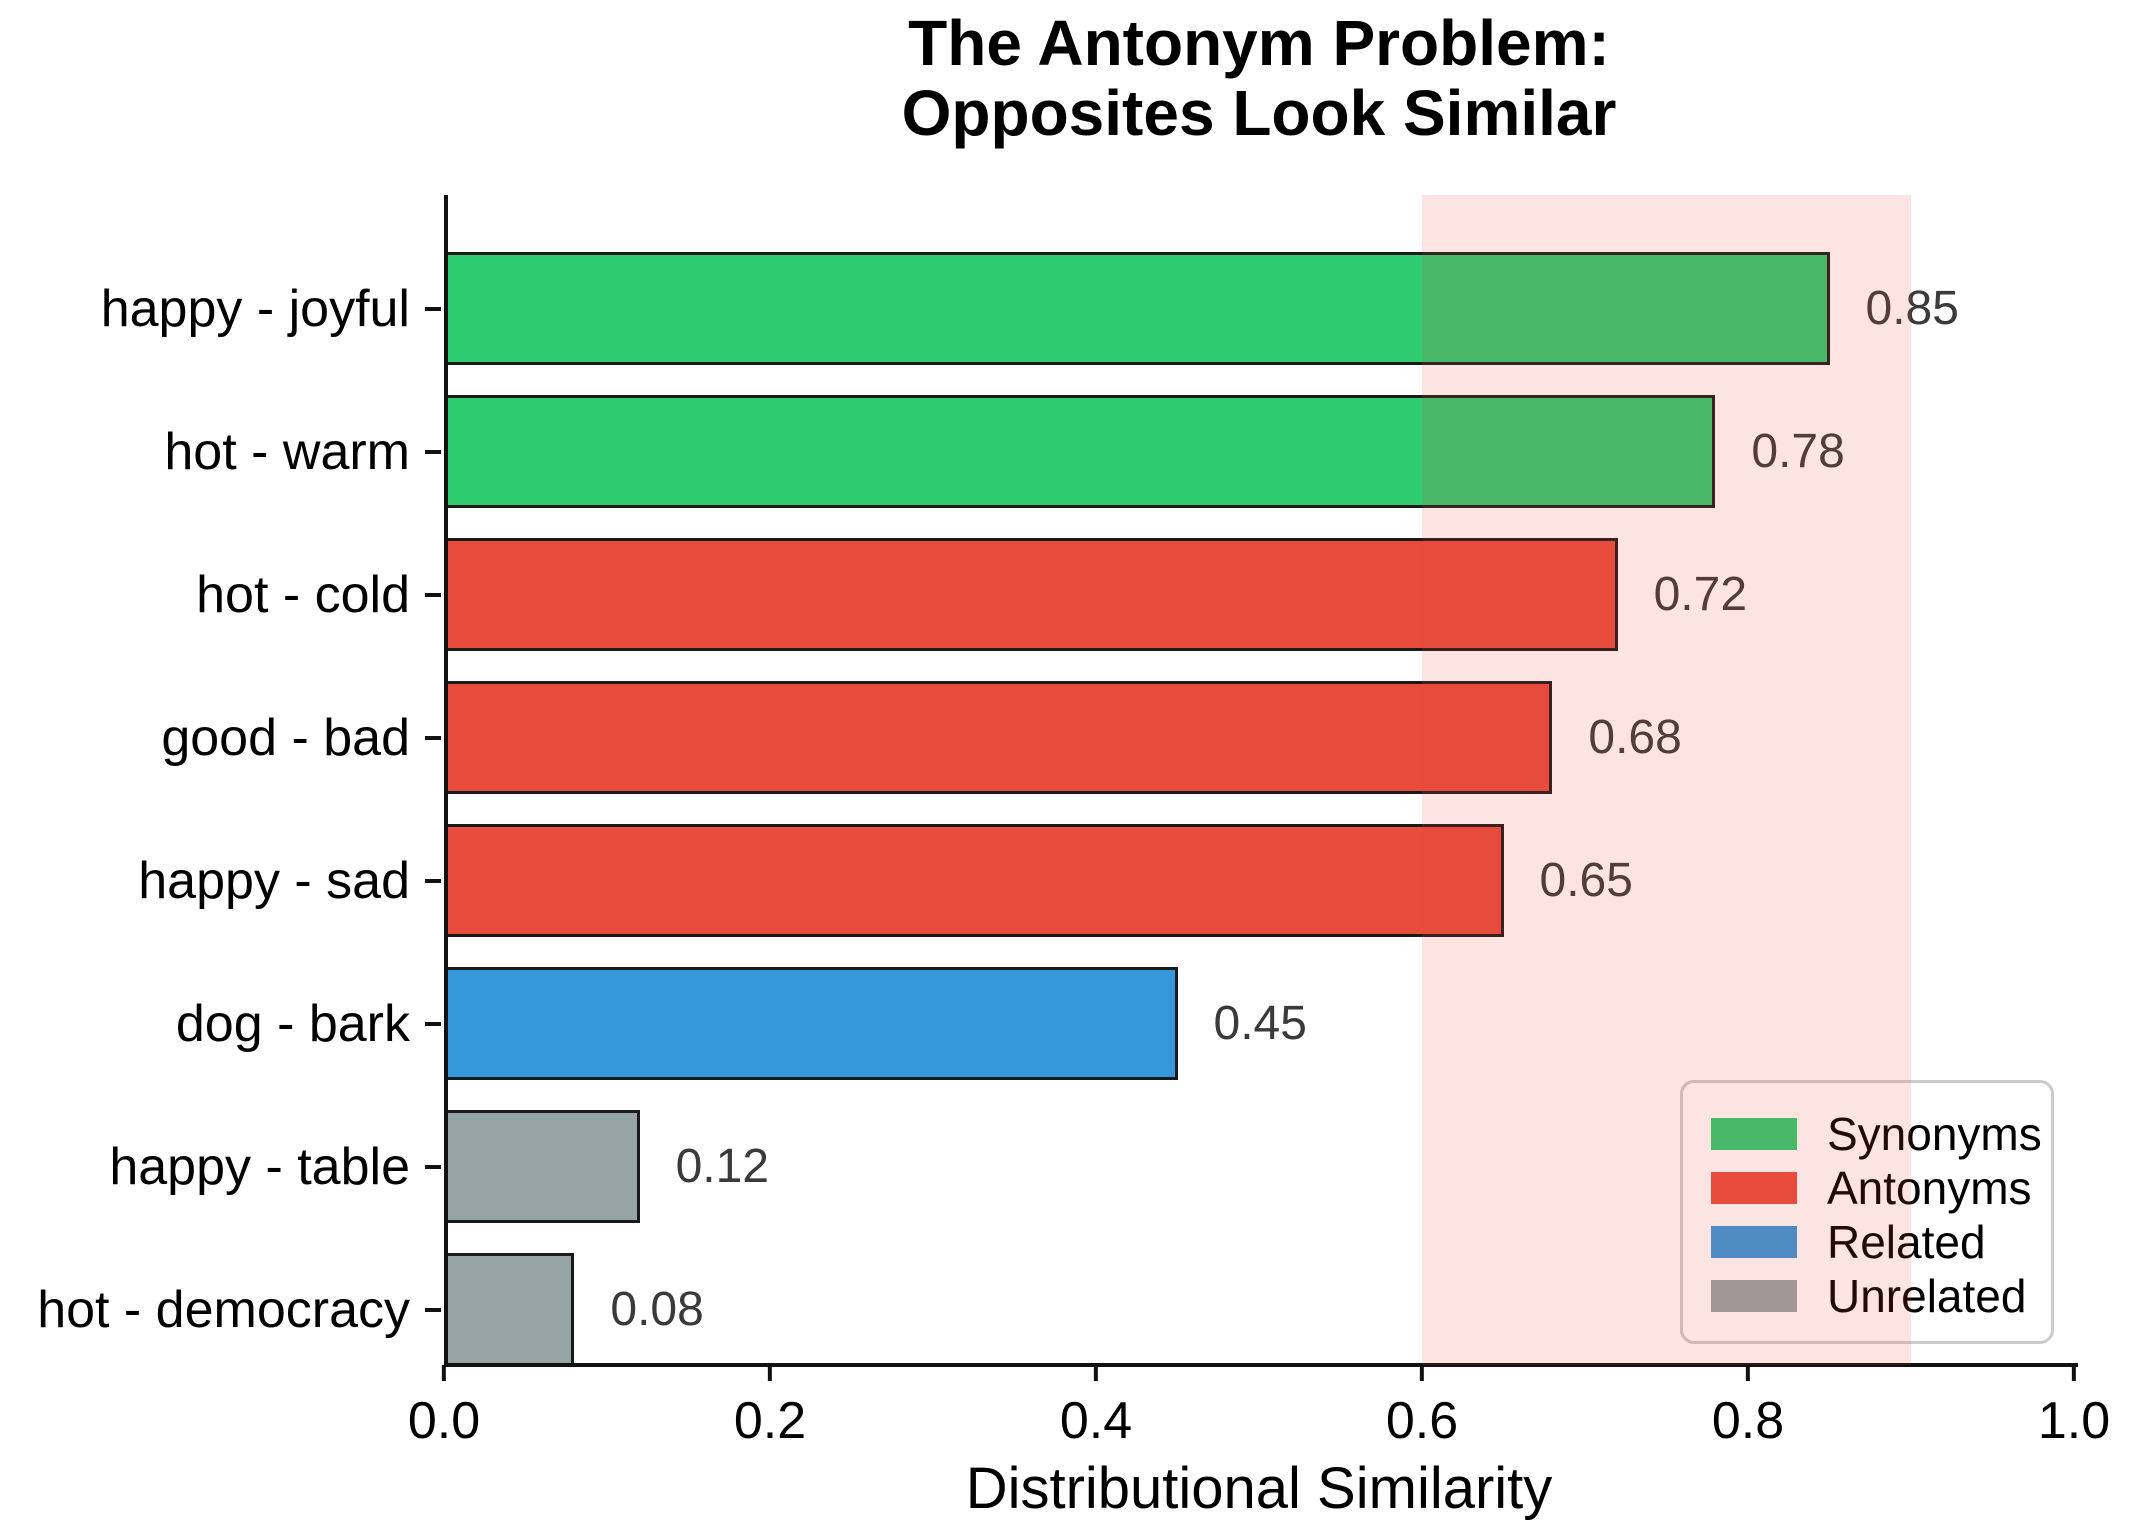  What do you see at coordinates (287, 451) in the screenshot?
I see `category-label: hot - warm` at bounding box center [287, 451].